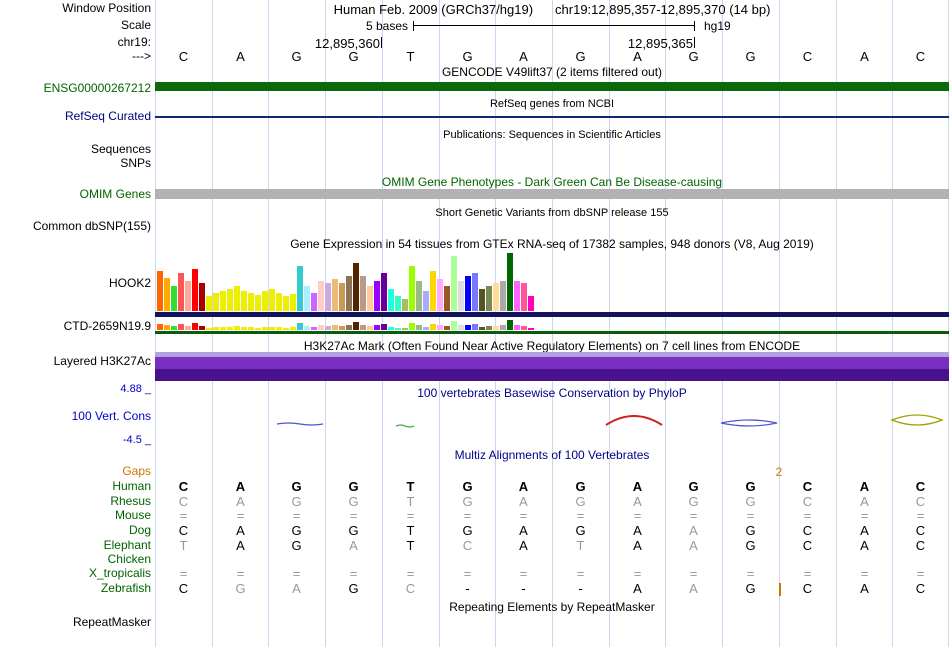 The height and width of the screenshot is (647, 950). Describe the element at coordinates (130, 501) in the screenshot. I see `label-species-rhesus: Rhesus` at that location.